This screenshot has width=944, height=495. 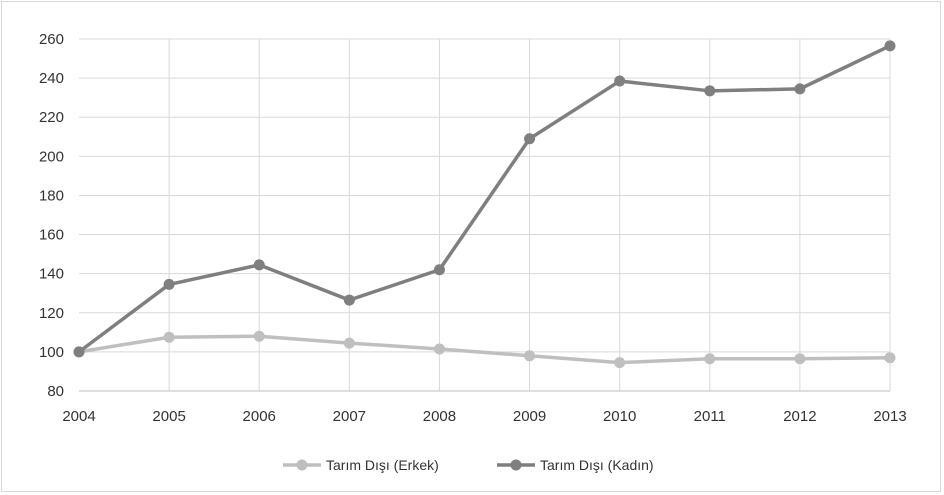 What do you see at coordinates (51, 235) in the screenshot?
I see `y-tick-label: 160` at bounding box center [51, 235].